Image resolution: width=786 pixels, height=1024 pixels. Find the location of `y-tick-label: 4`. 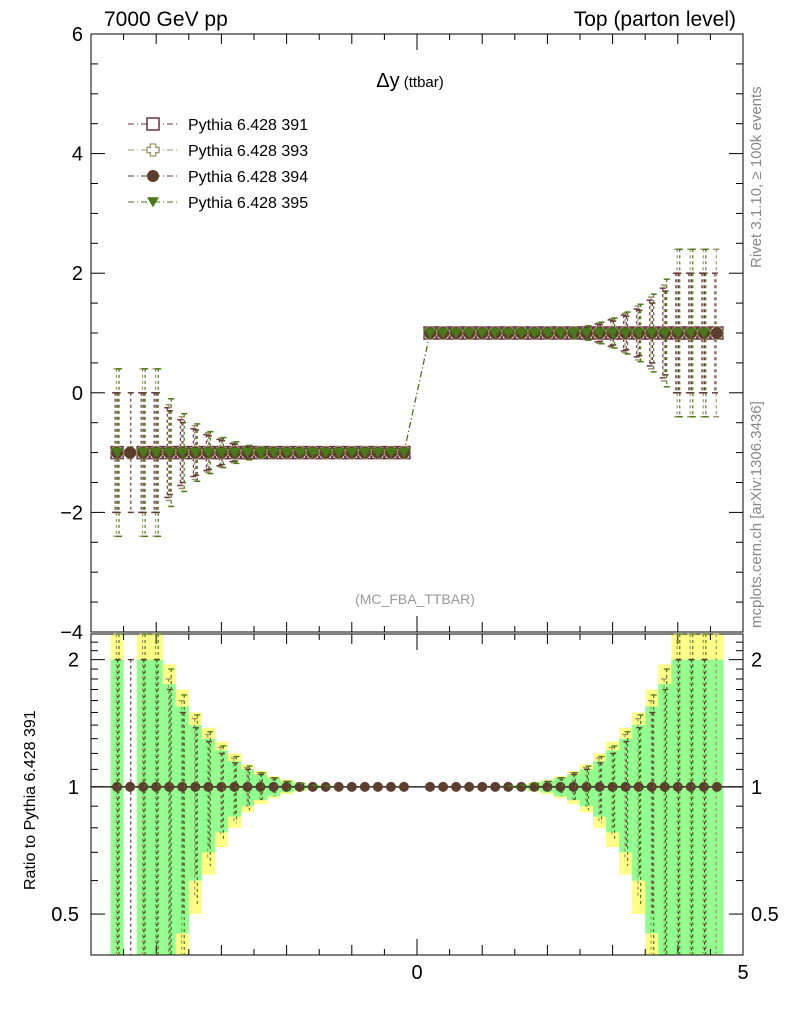

y-tick-label: 4 is located at coordinates (77, 155).